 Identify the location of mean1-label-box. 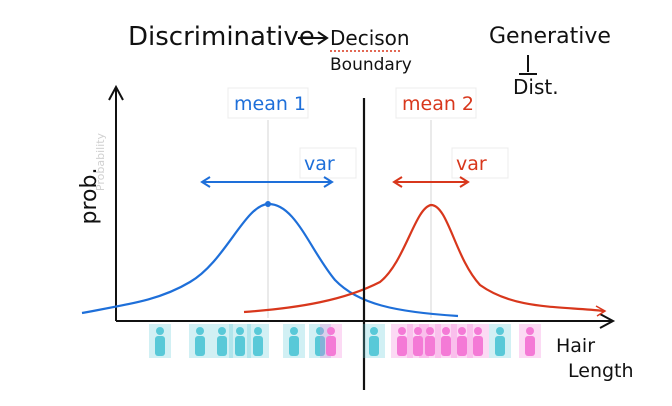
(268, 103).